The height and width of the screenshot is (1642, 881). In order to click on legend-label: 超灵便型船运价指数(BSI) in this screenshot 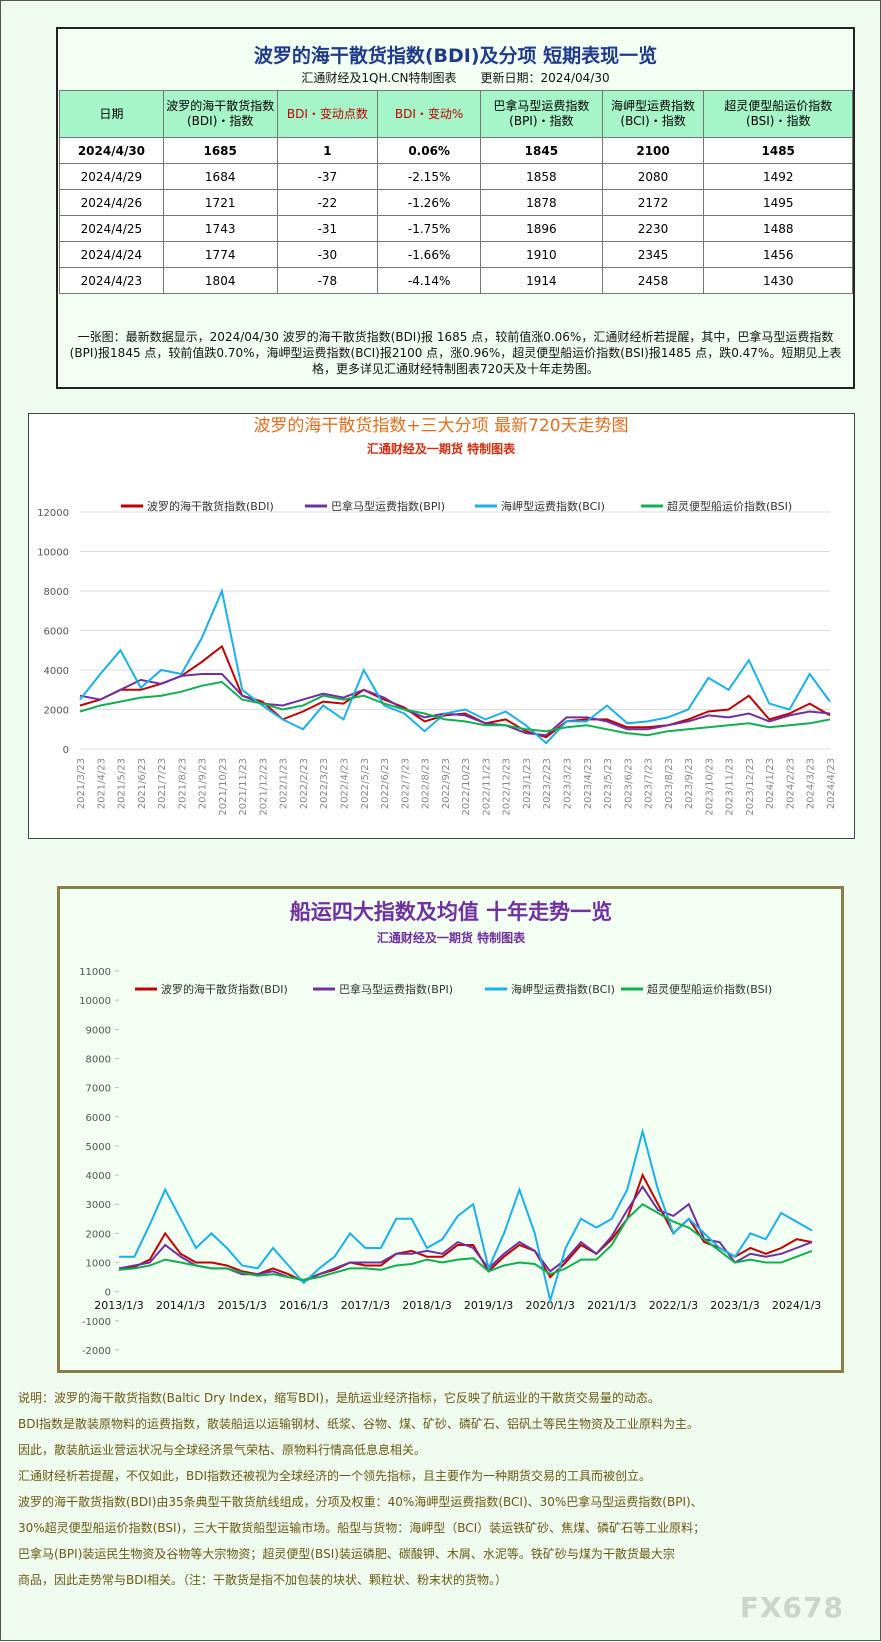, I will do `click(709, 989)`.